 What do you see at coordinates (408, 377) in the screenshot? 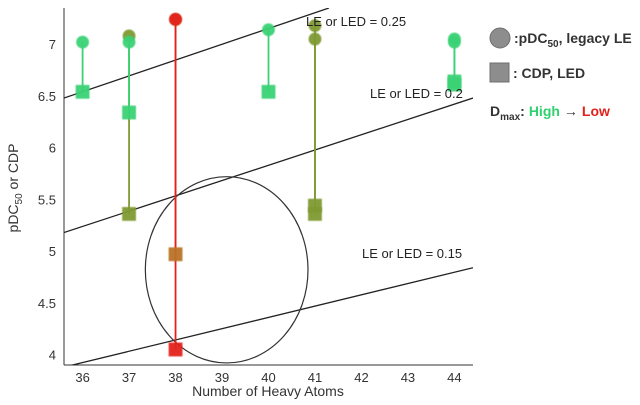
I see `x-tick-label: 43` at bounding box center [408, 377].